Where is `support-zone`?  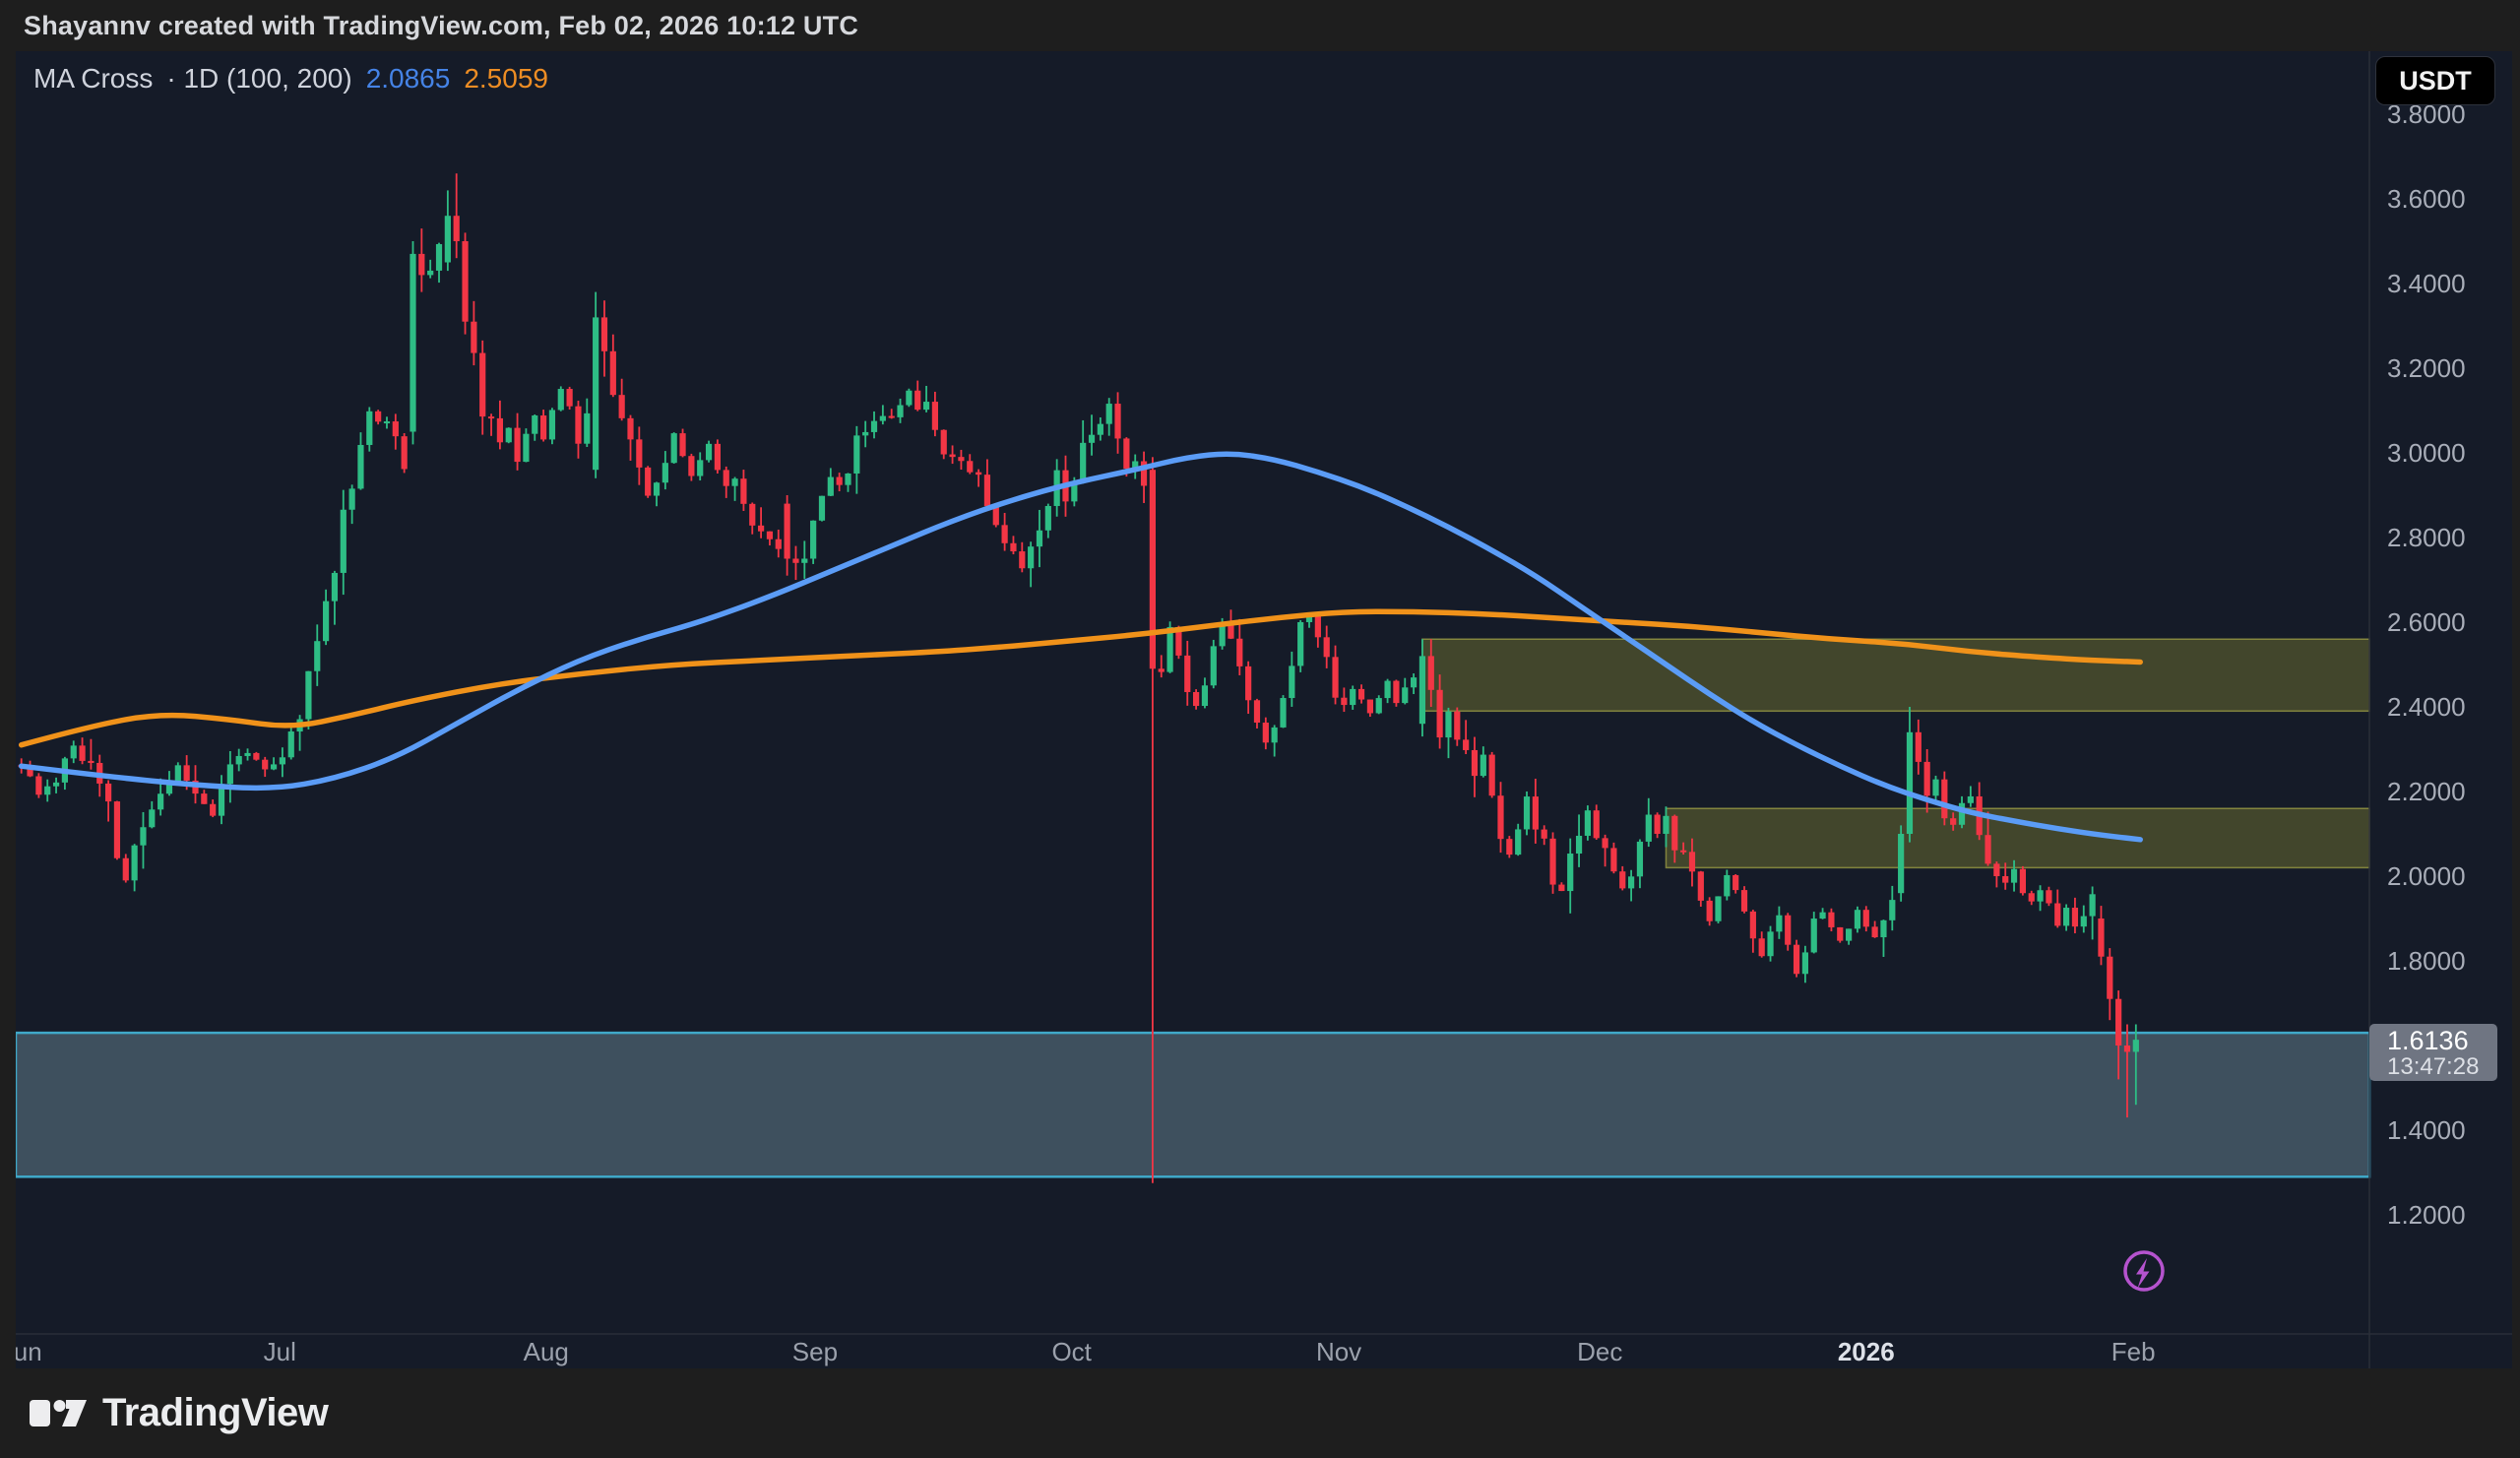 support-zone is located at coordinates (1193, 1104).